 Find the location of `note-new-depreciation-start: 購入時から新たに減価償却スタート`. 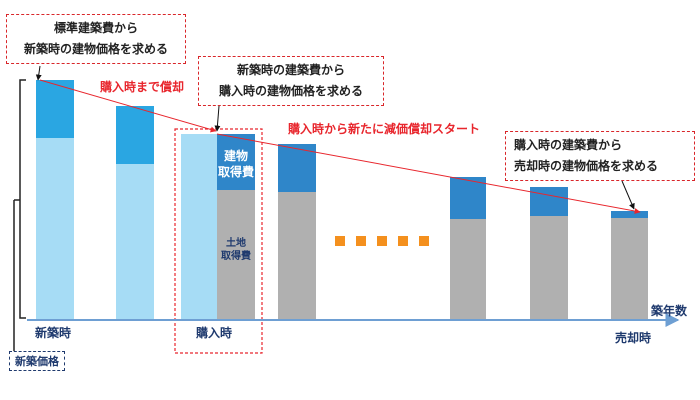

note-new-depreciation-start: 購入時から新たに減価償却スタート is located at coordinates (384, 129).